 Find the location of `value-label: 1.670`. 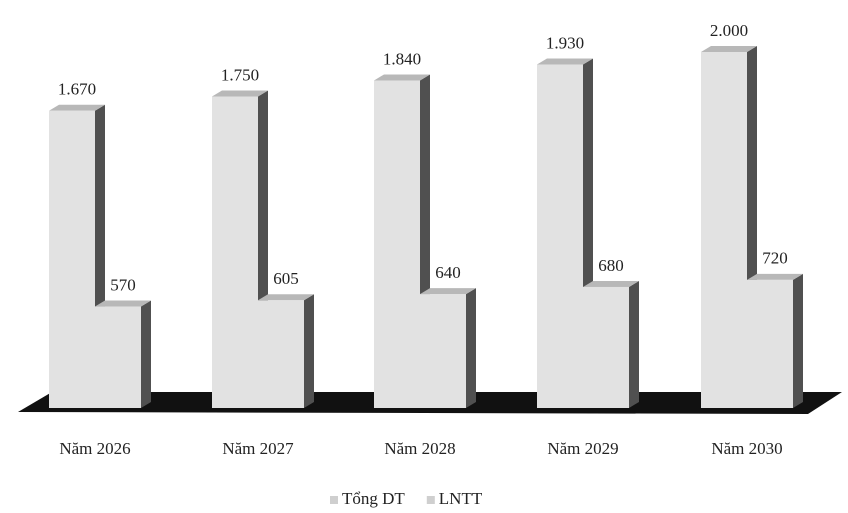

value-label: 1.670 is located at coordinates (77, 89).